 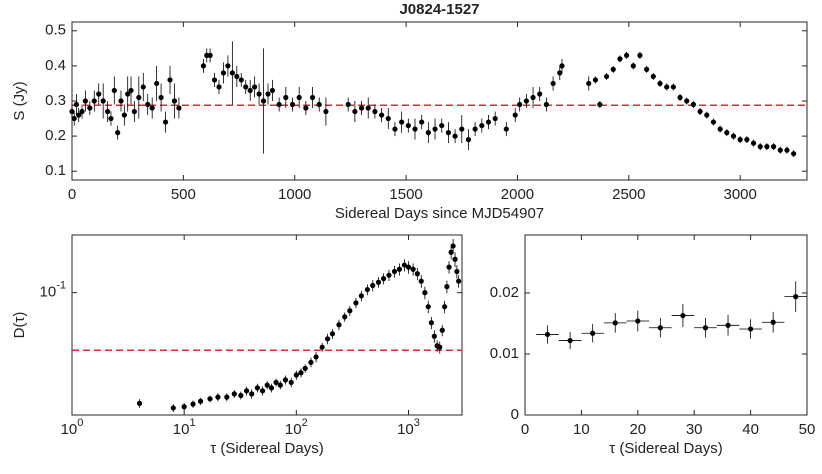 I want to click on chart-title: J0824-1527, so click(x=439, y=9).